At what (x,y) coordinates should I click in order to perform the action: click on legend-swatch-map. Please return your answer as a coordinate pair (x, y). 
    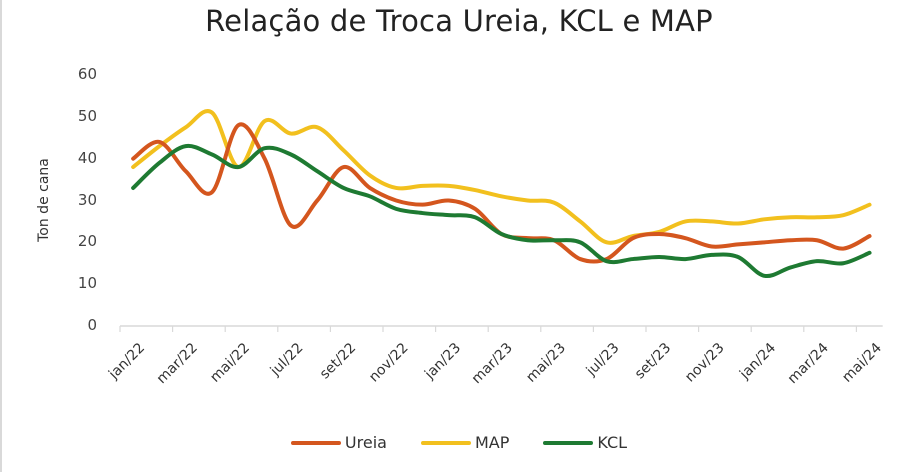
    Looking at the image, I should click on (445, 442).